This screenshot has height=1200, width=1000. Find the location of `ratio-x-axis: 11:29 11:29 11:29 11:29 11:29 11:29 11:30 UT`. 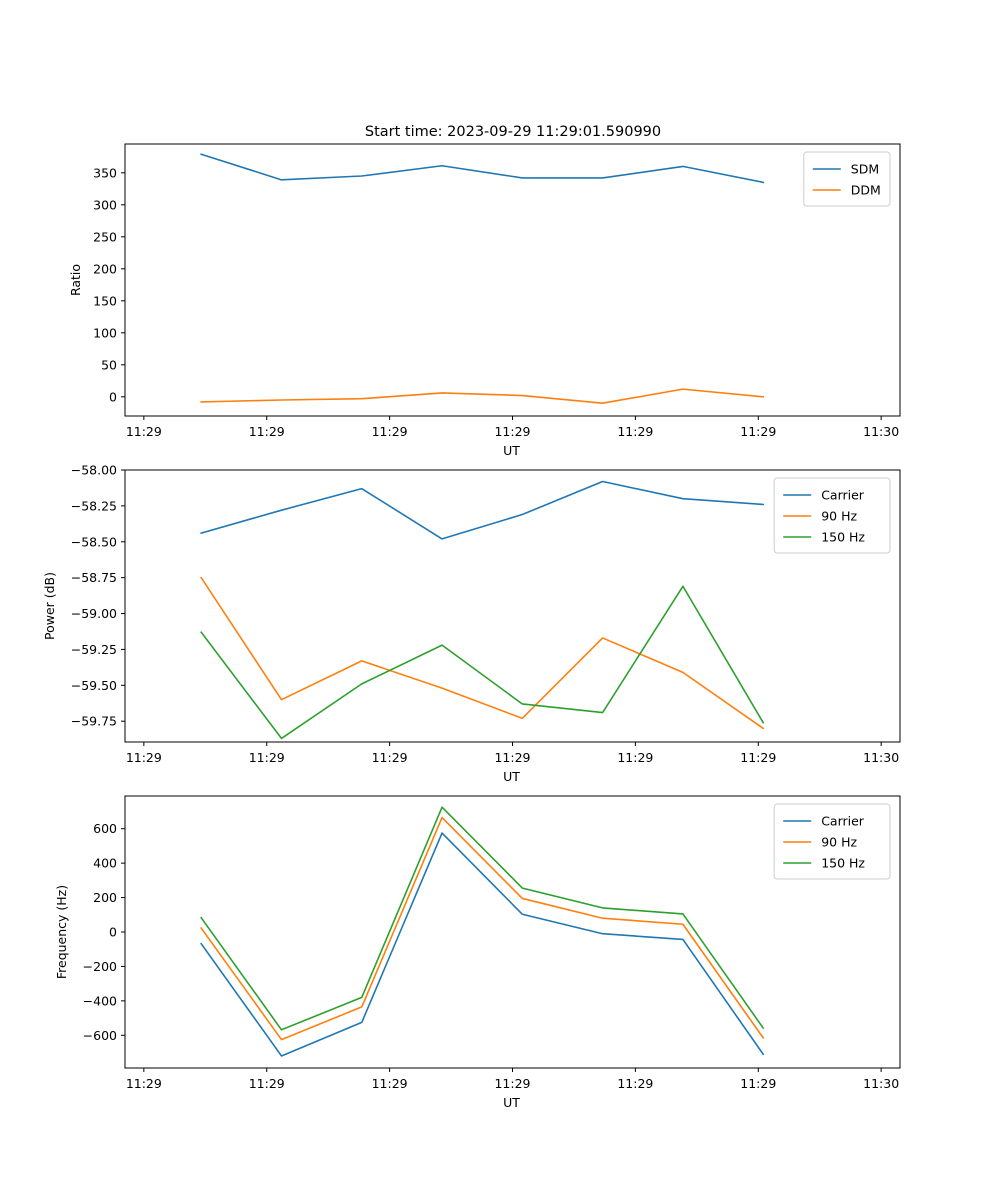

ratio-x-axis: 11:29 11:29 11:29 11:29 11:29 11:29 11:30 UT is located at coordinates (512, 437).